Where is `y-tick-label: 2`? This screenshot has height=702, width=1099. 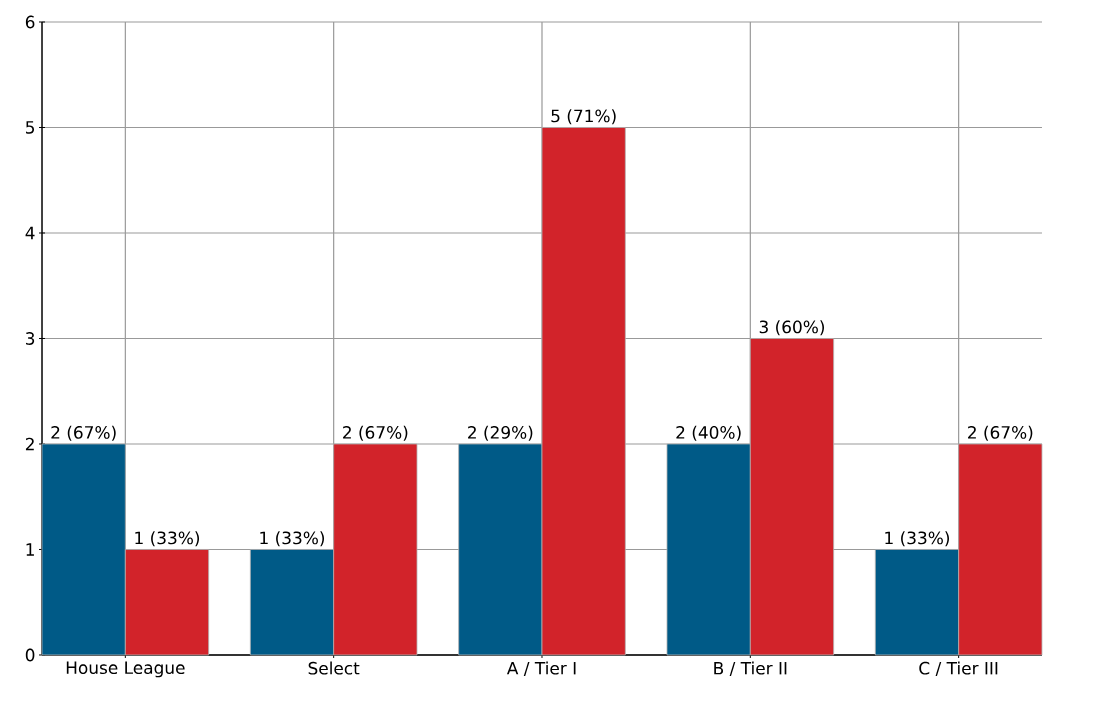 y-tick-label: 2 is located at coordinates (29, 444).